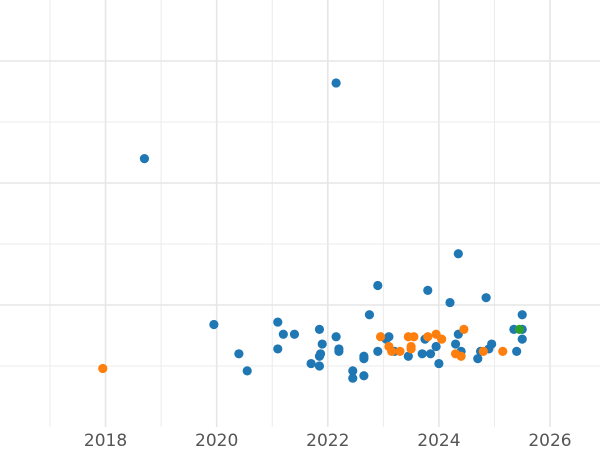  What do you see at coordinates (216, 440) in the screenshot?
I see `x-tick-label: 2020` at bounding box center [216, 440].